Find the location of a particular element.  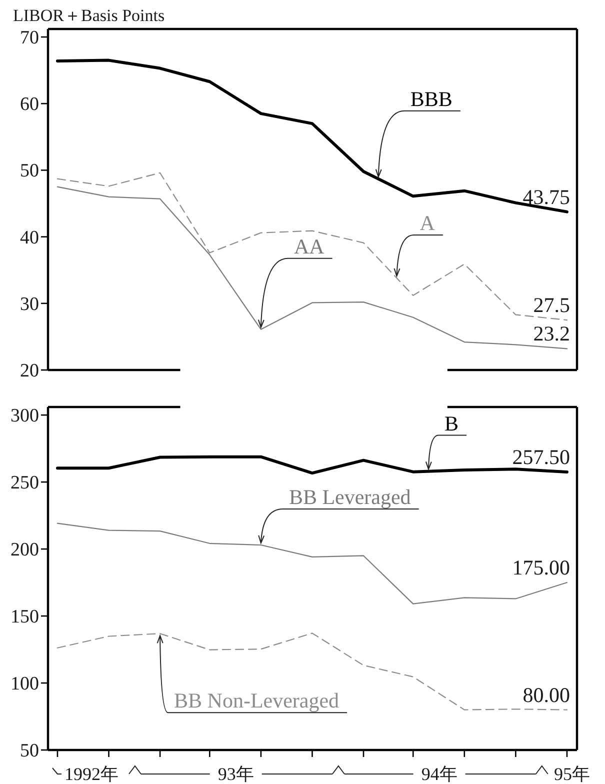

text: BBB is located at coordinates (431, 98).